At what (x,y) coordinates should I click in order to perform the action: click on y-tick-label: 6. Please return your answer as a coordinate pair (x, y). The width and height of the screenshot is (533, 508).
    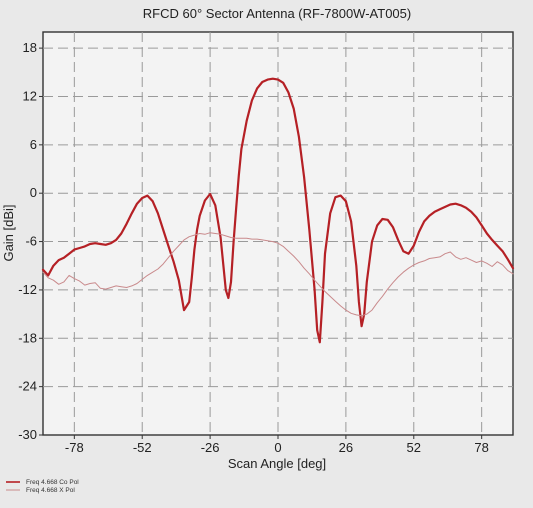
    Looking at the image, I should click on (33, 144).